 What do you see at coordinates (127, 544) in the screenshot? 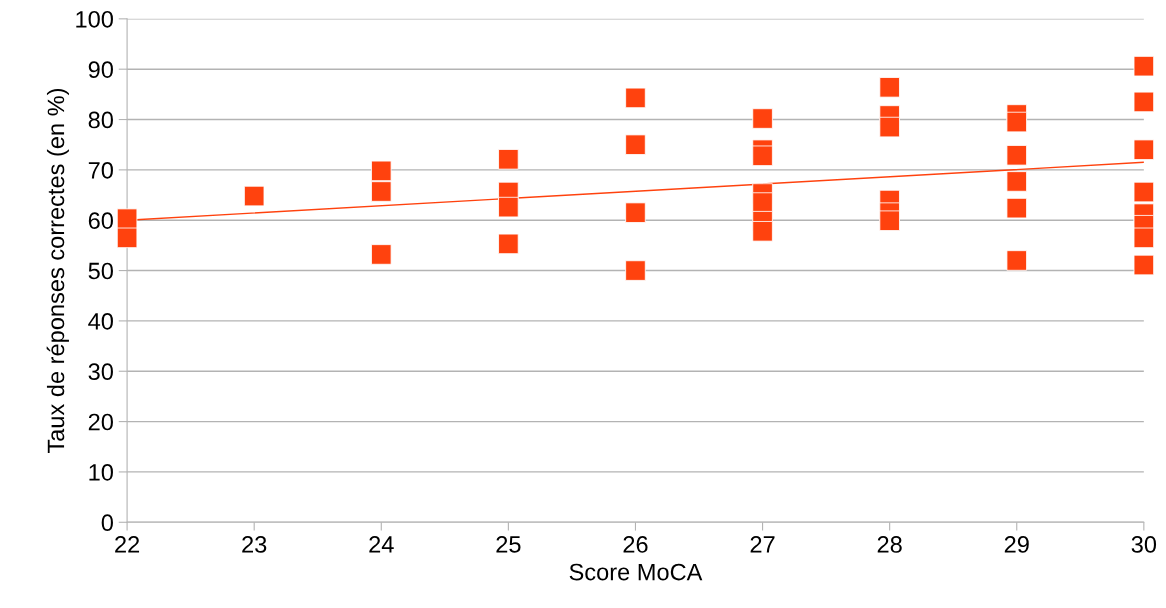
I see `x-tick-label: 22` at bounding box center [127, 544].